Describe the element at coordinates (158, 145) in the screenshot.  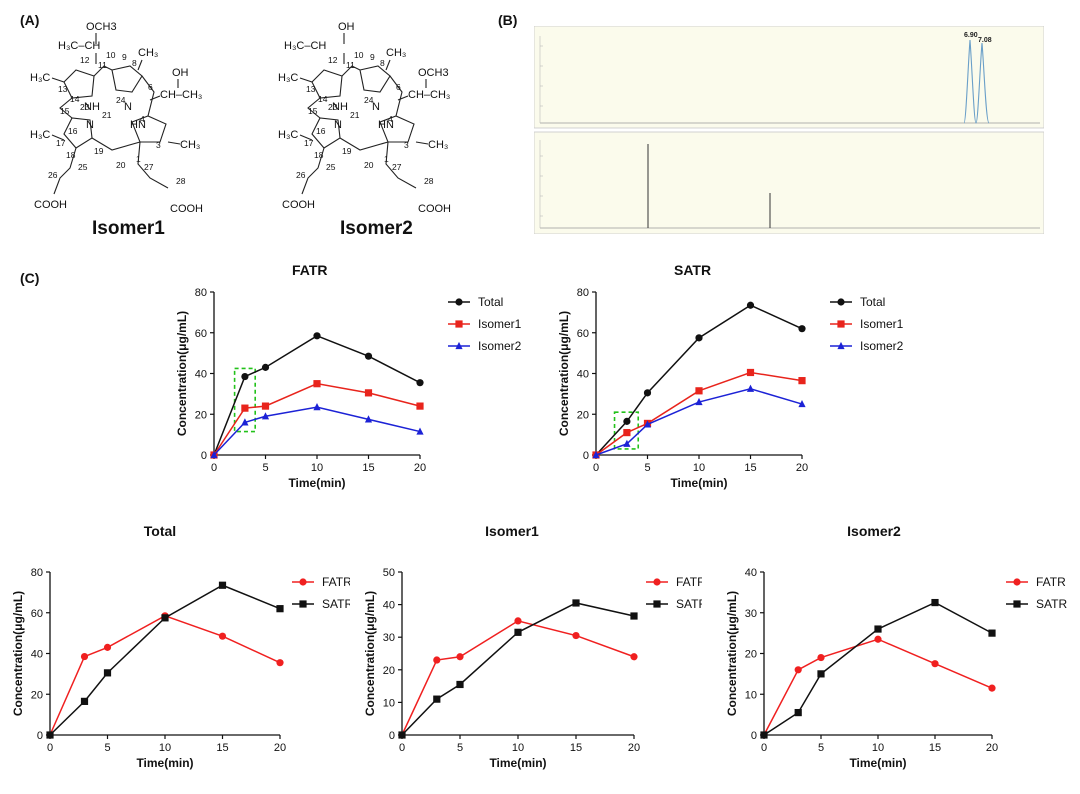
I see `svg-text: 3` at that location.